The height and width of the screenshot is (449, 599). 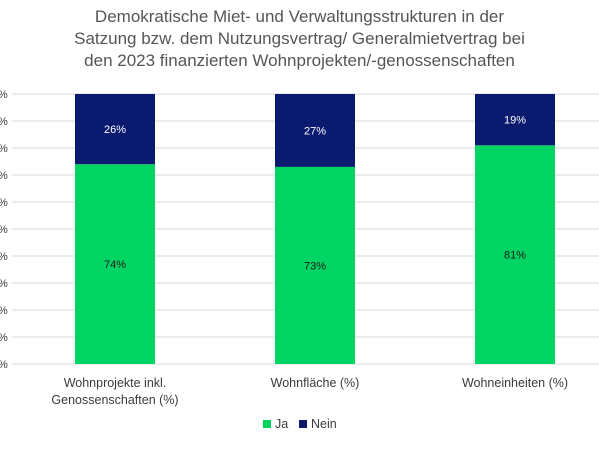 I want to click on data-label: 26%, so click(x=115, y=130).